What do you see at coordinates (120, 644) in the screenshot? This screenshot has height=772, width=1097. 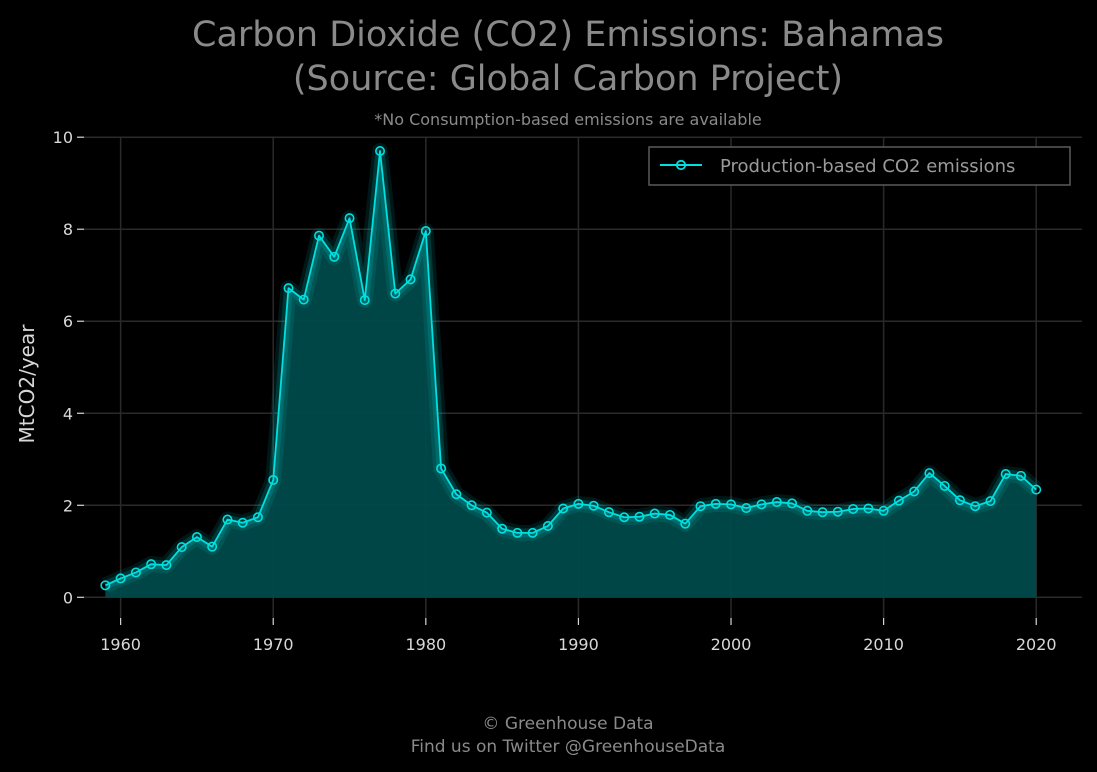 I see `x-tick-label: 1960` at bounding box center [120, 644].